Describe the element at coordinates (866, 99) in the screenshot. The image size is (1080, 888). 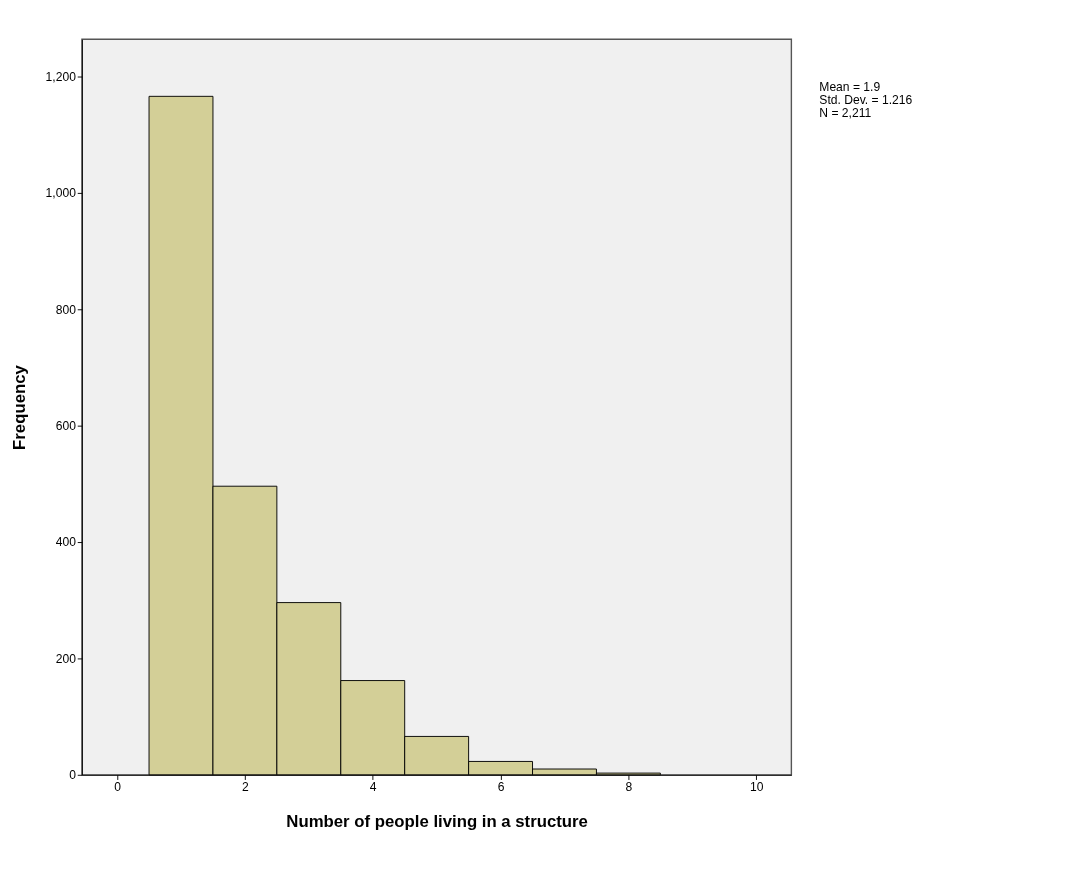
I see `text: Std. Dev. = 1.216` at that location.